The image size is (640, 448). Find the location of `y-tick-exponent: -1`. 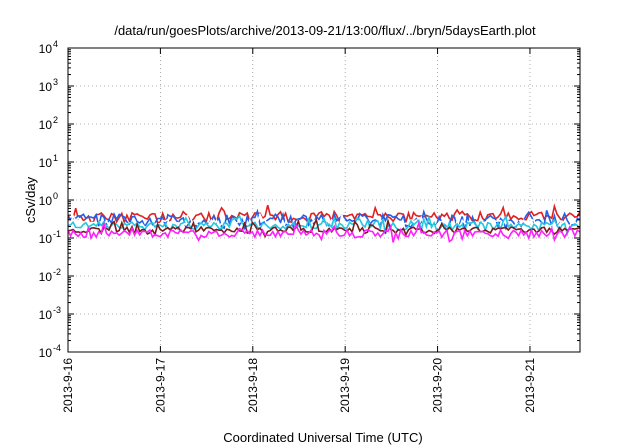

y-tick-exponent: -1 is located at coordinates (57, 234).